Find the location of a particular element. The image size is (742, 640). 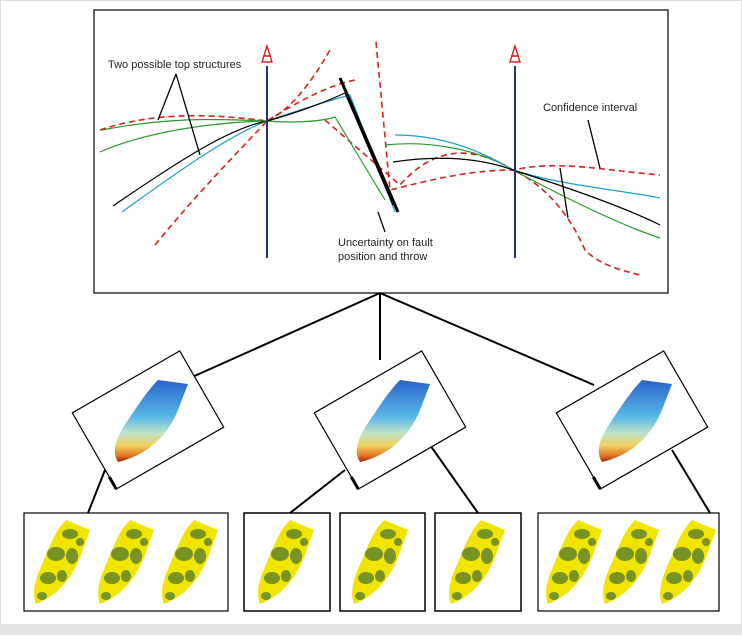

annotation-line: Uncertainty on fault is located at coordinates (385, 243).